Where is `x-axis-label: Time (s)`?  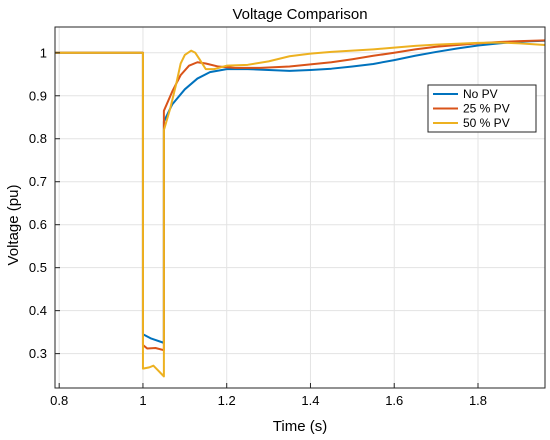 x-axis-label: Time (s) is located at coordinates (300, 426).